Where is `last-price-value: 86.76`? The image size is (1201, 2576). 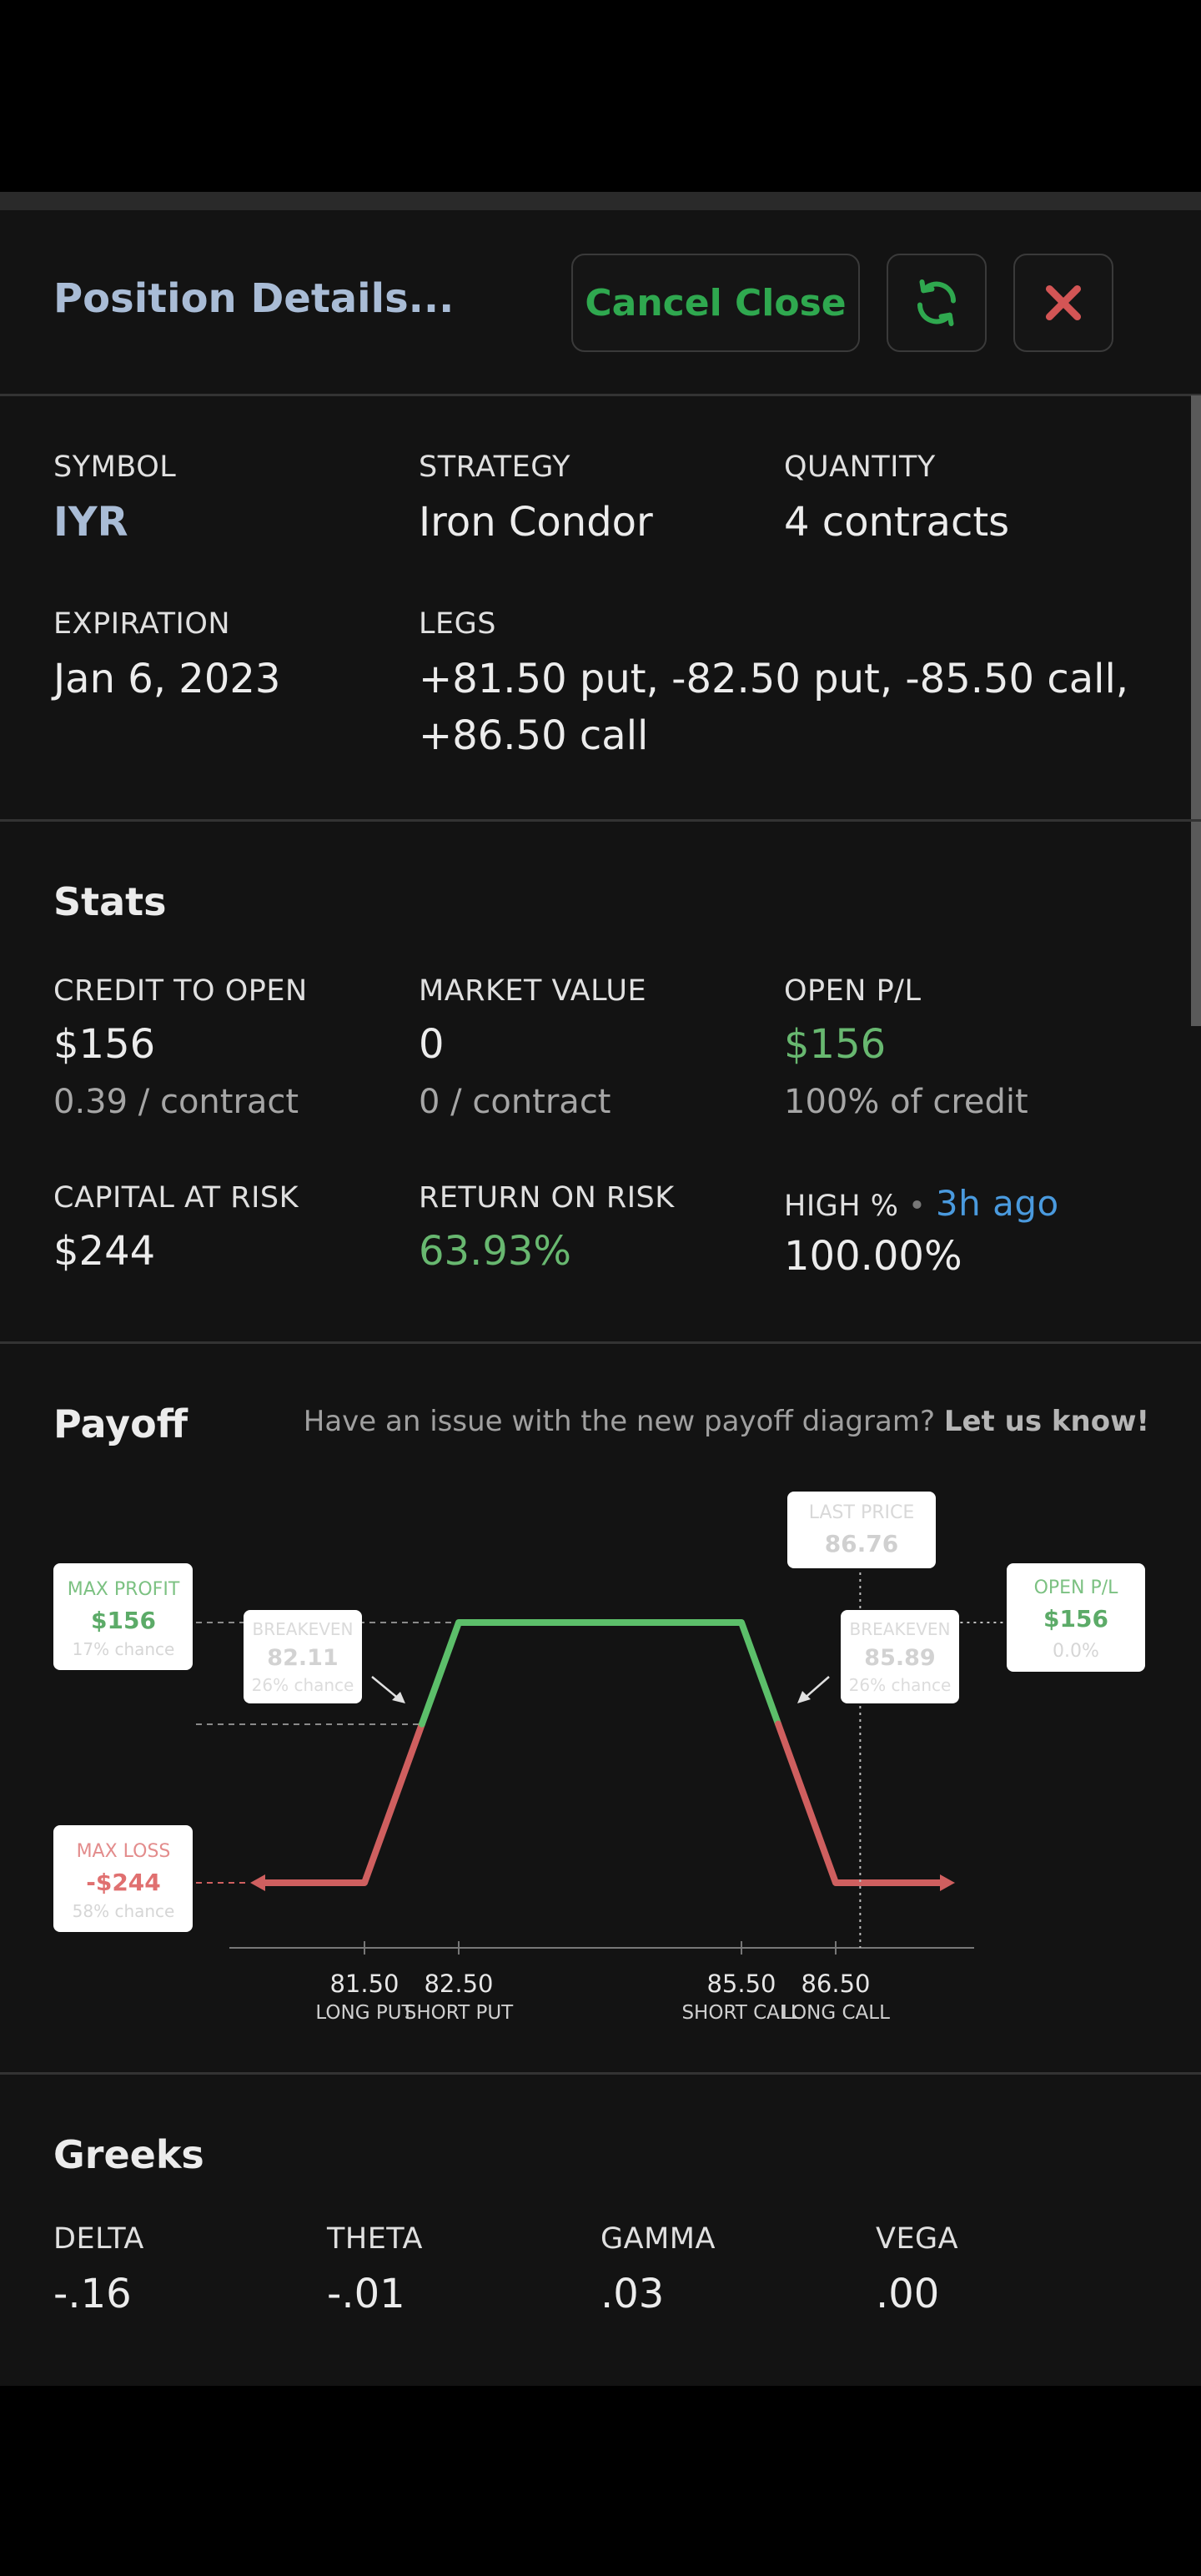 last-price-value: 86.76 is located at coordinates (862, 1543).